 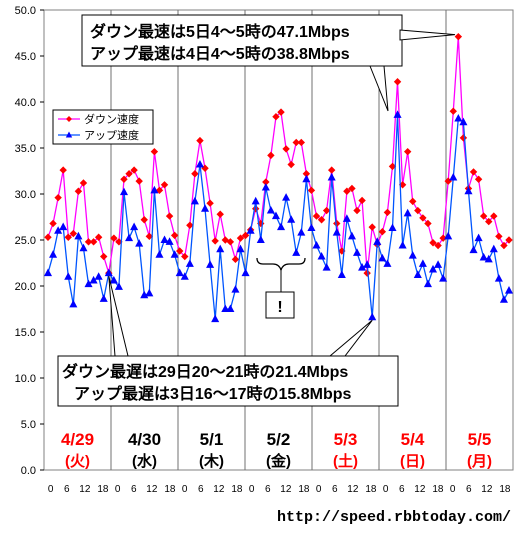 I want to click on min-download-text: ダウン最遅は29日20～21時の21.4Mbps, so click(x=205, y=371).